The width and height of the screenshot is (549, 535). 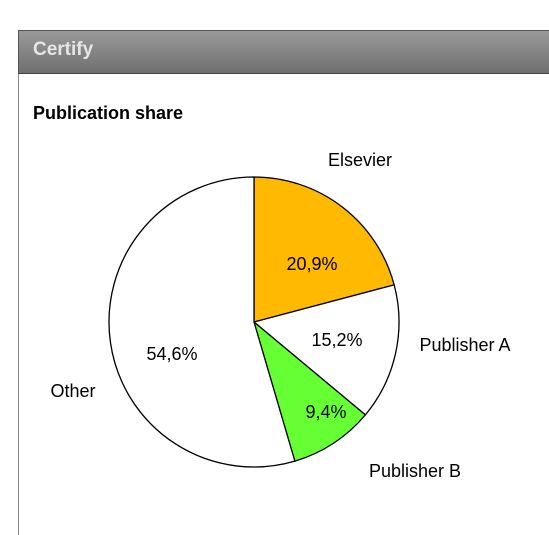 I want to click on category-label: Elsevier, so click(x=360, y=160).